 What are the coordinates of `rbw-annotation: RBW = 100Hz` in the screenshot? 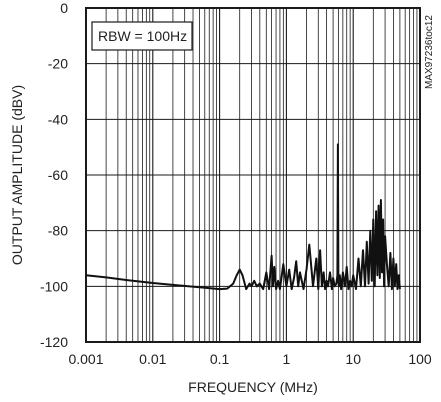 It's located at (142, 36).